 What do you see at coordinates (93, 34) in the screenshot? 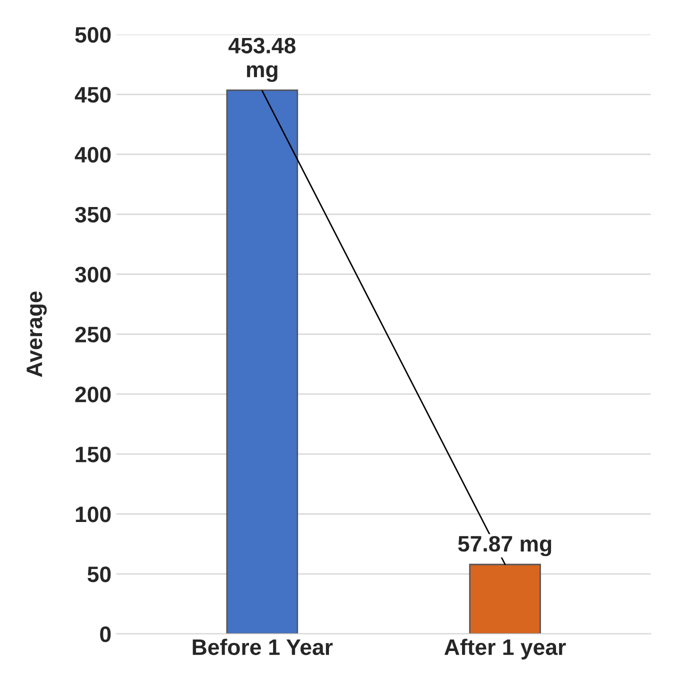
I see `y-tick-label: 500` at bounding box center [93, 34].